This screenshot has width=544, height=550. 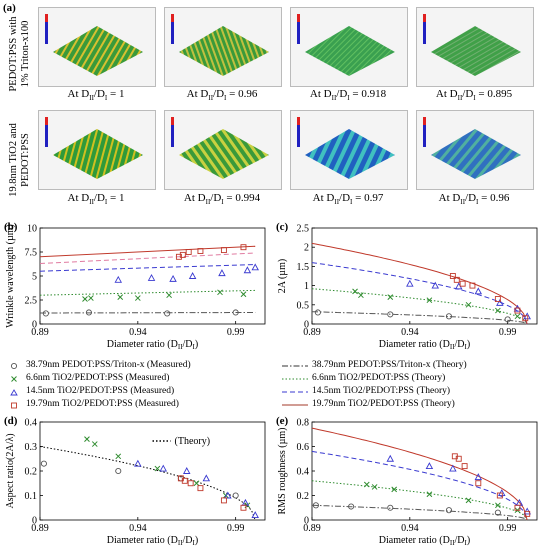 I want to click on panel-label: (c), so click(x=282, y=227).